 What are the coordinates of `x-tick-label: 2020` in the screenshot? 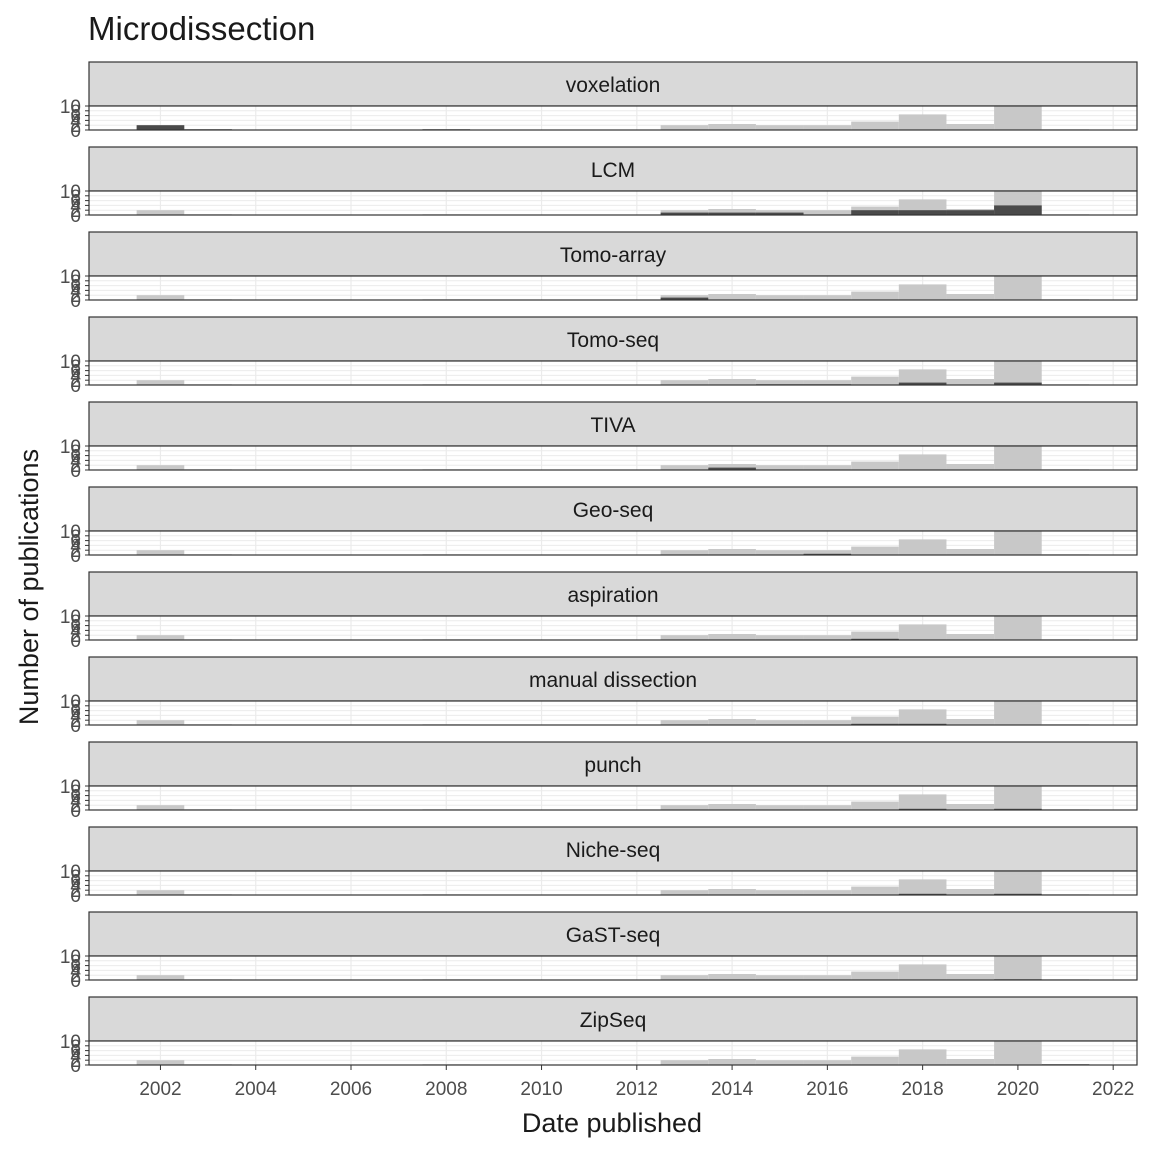 It's located at (1018, 1089).